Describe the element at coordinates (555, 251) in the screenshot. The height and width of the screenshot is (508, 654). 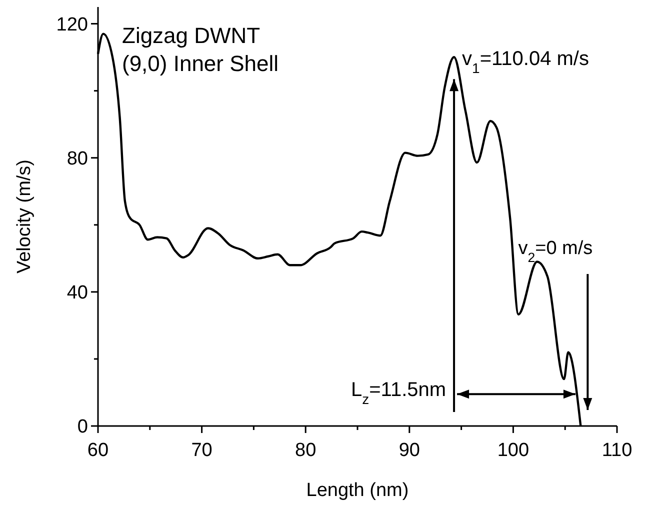
I see `annotation: v$_{2}$=0 m/s` at that location.